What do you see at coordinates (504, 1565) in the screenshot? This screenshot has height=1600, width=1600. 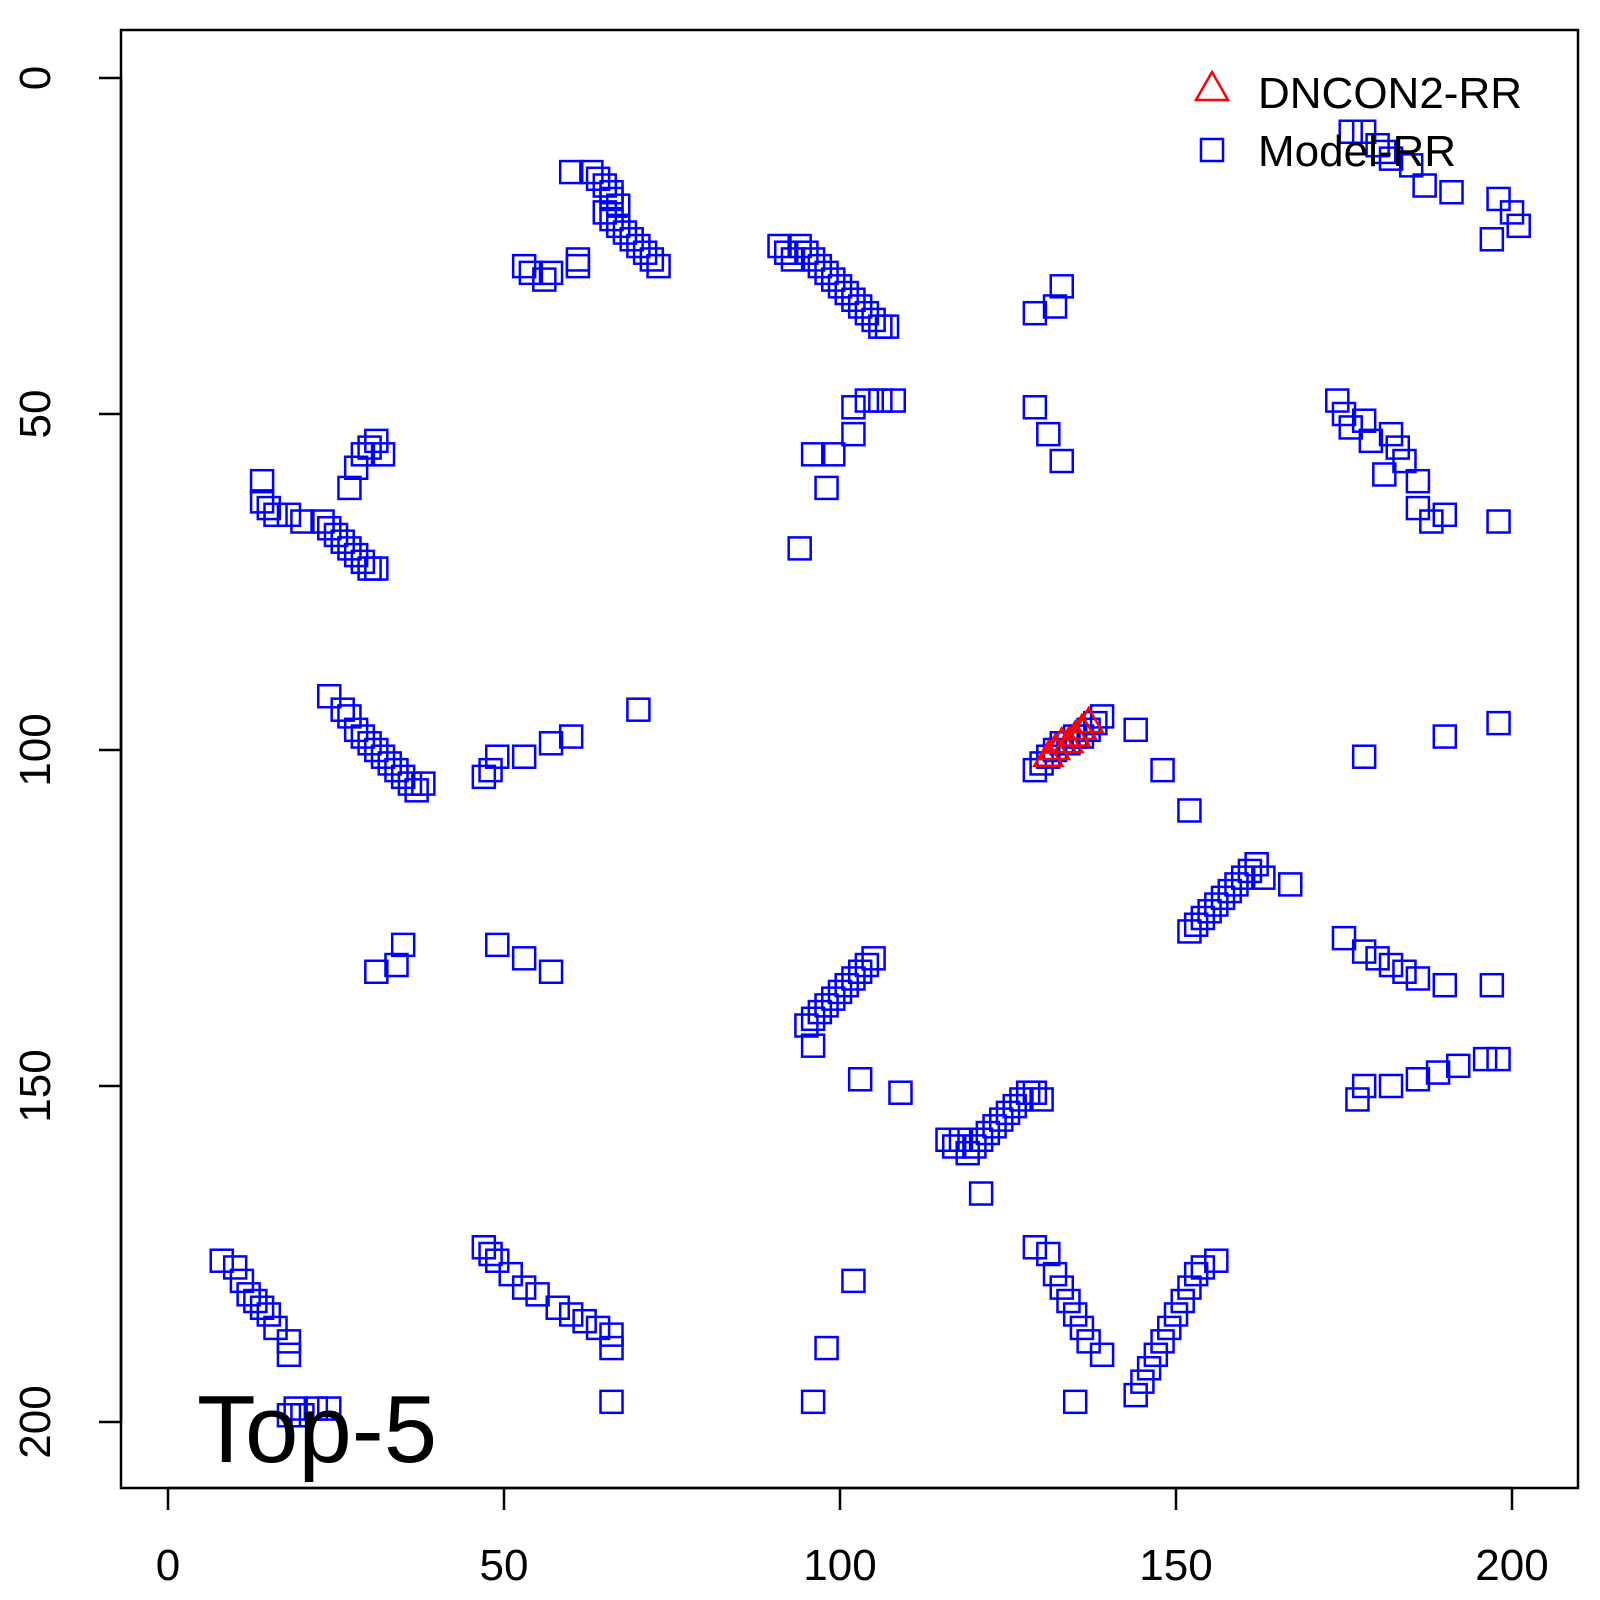 I see `x-tick-label: 50` at bounding box center [504, 1565].